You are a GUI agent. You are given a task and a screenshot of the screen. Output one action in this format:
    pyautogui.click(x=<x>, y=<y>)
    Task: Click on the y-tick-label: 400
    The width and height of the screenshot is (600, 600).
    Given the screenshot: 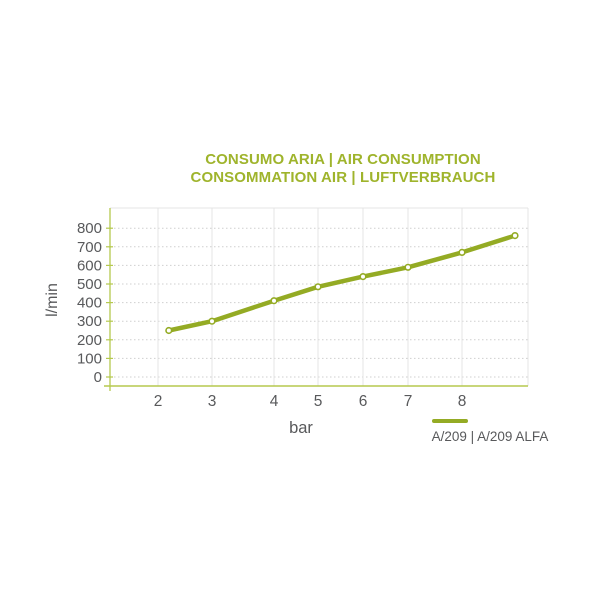 What is the action you would take?
    pyautogui.click(x=89, y=303)
    